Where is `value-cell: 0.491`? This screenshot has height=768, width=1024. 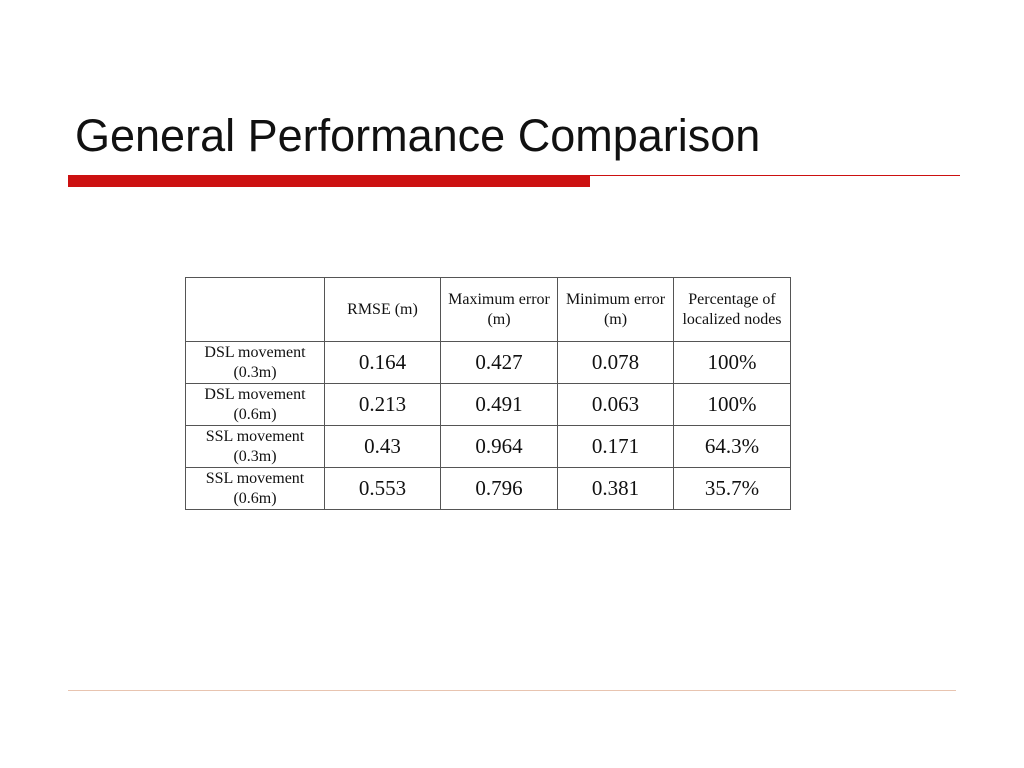
value-cell: 0.491 is located at coordinates (499, 404).